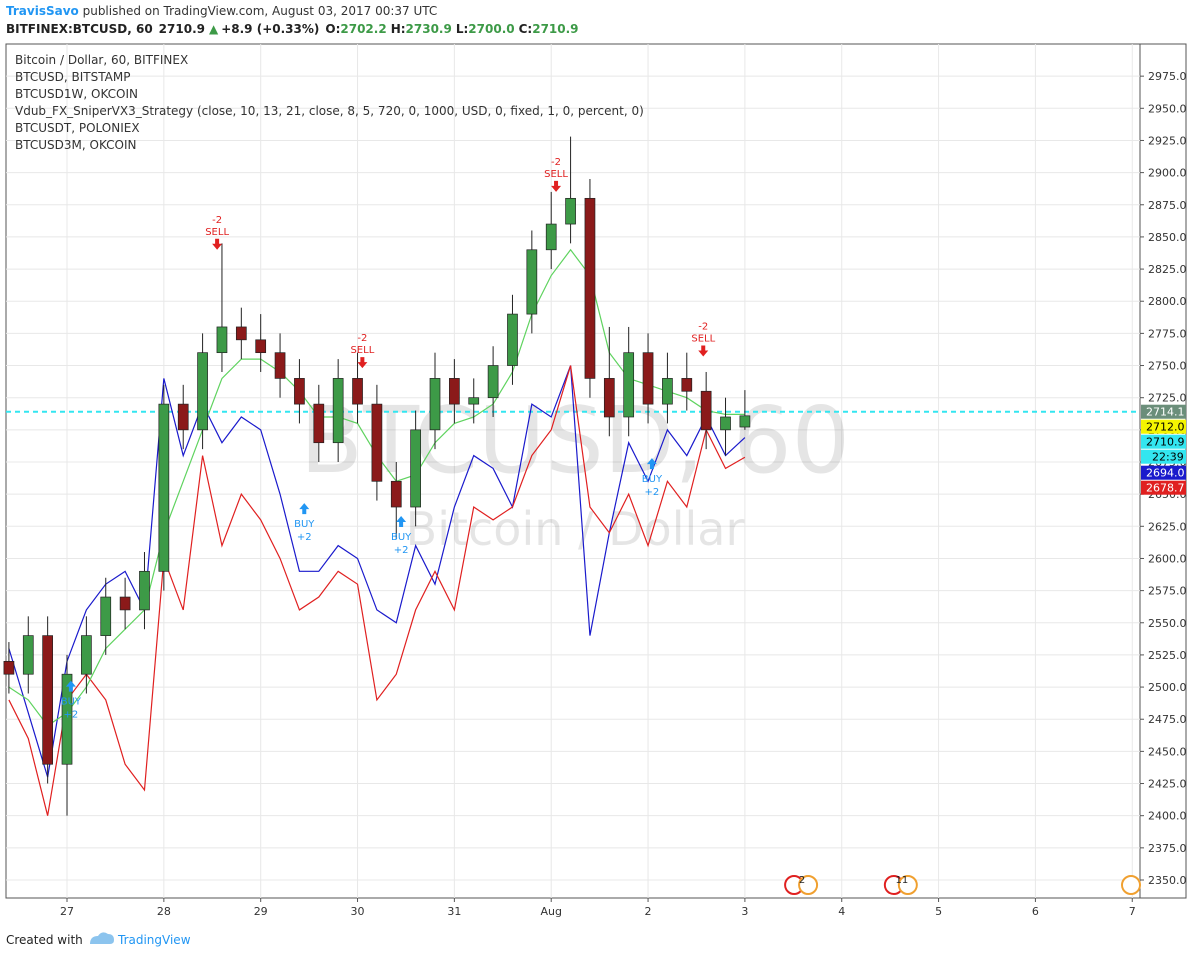  Describe the element at coordinates (1167, 526) in the screenshot. I see `y-tick-label: 2625.0` at that location.